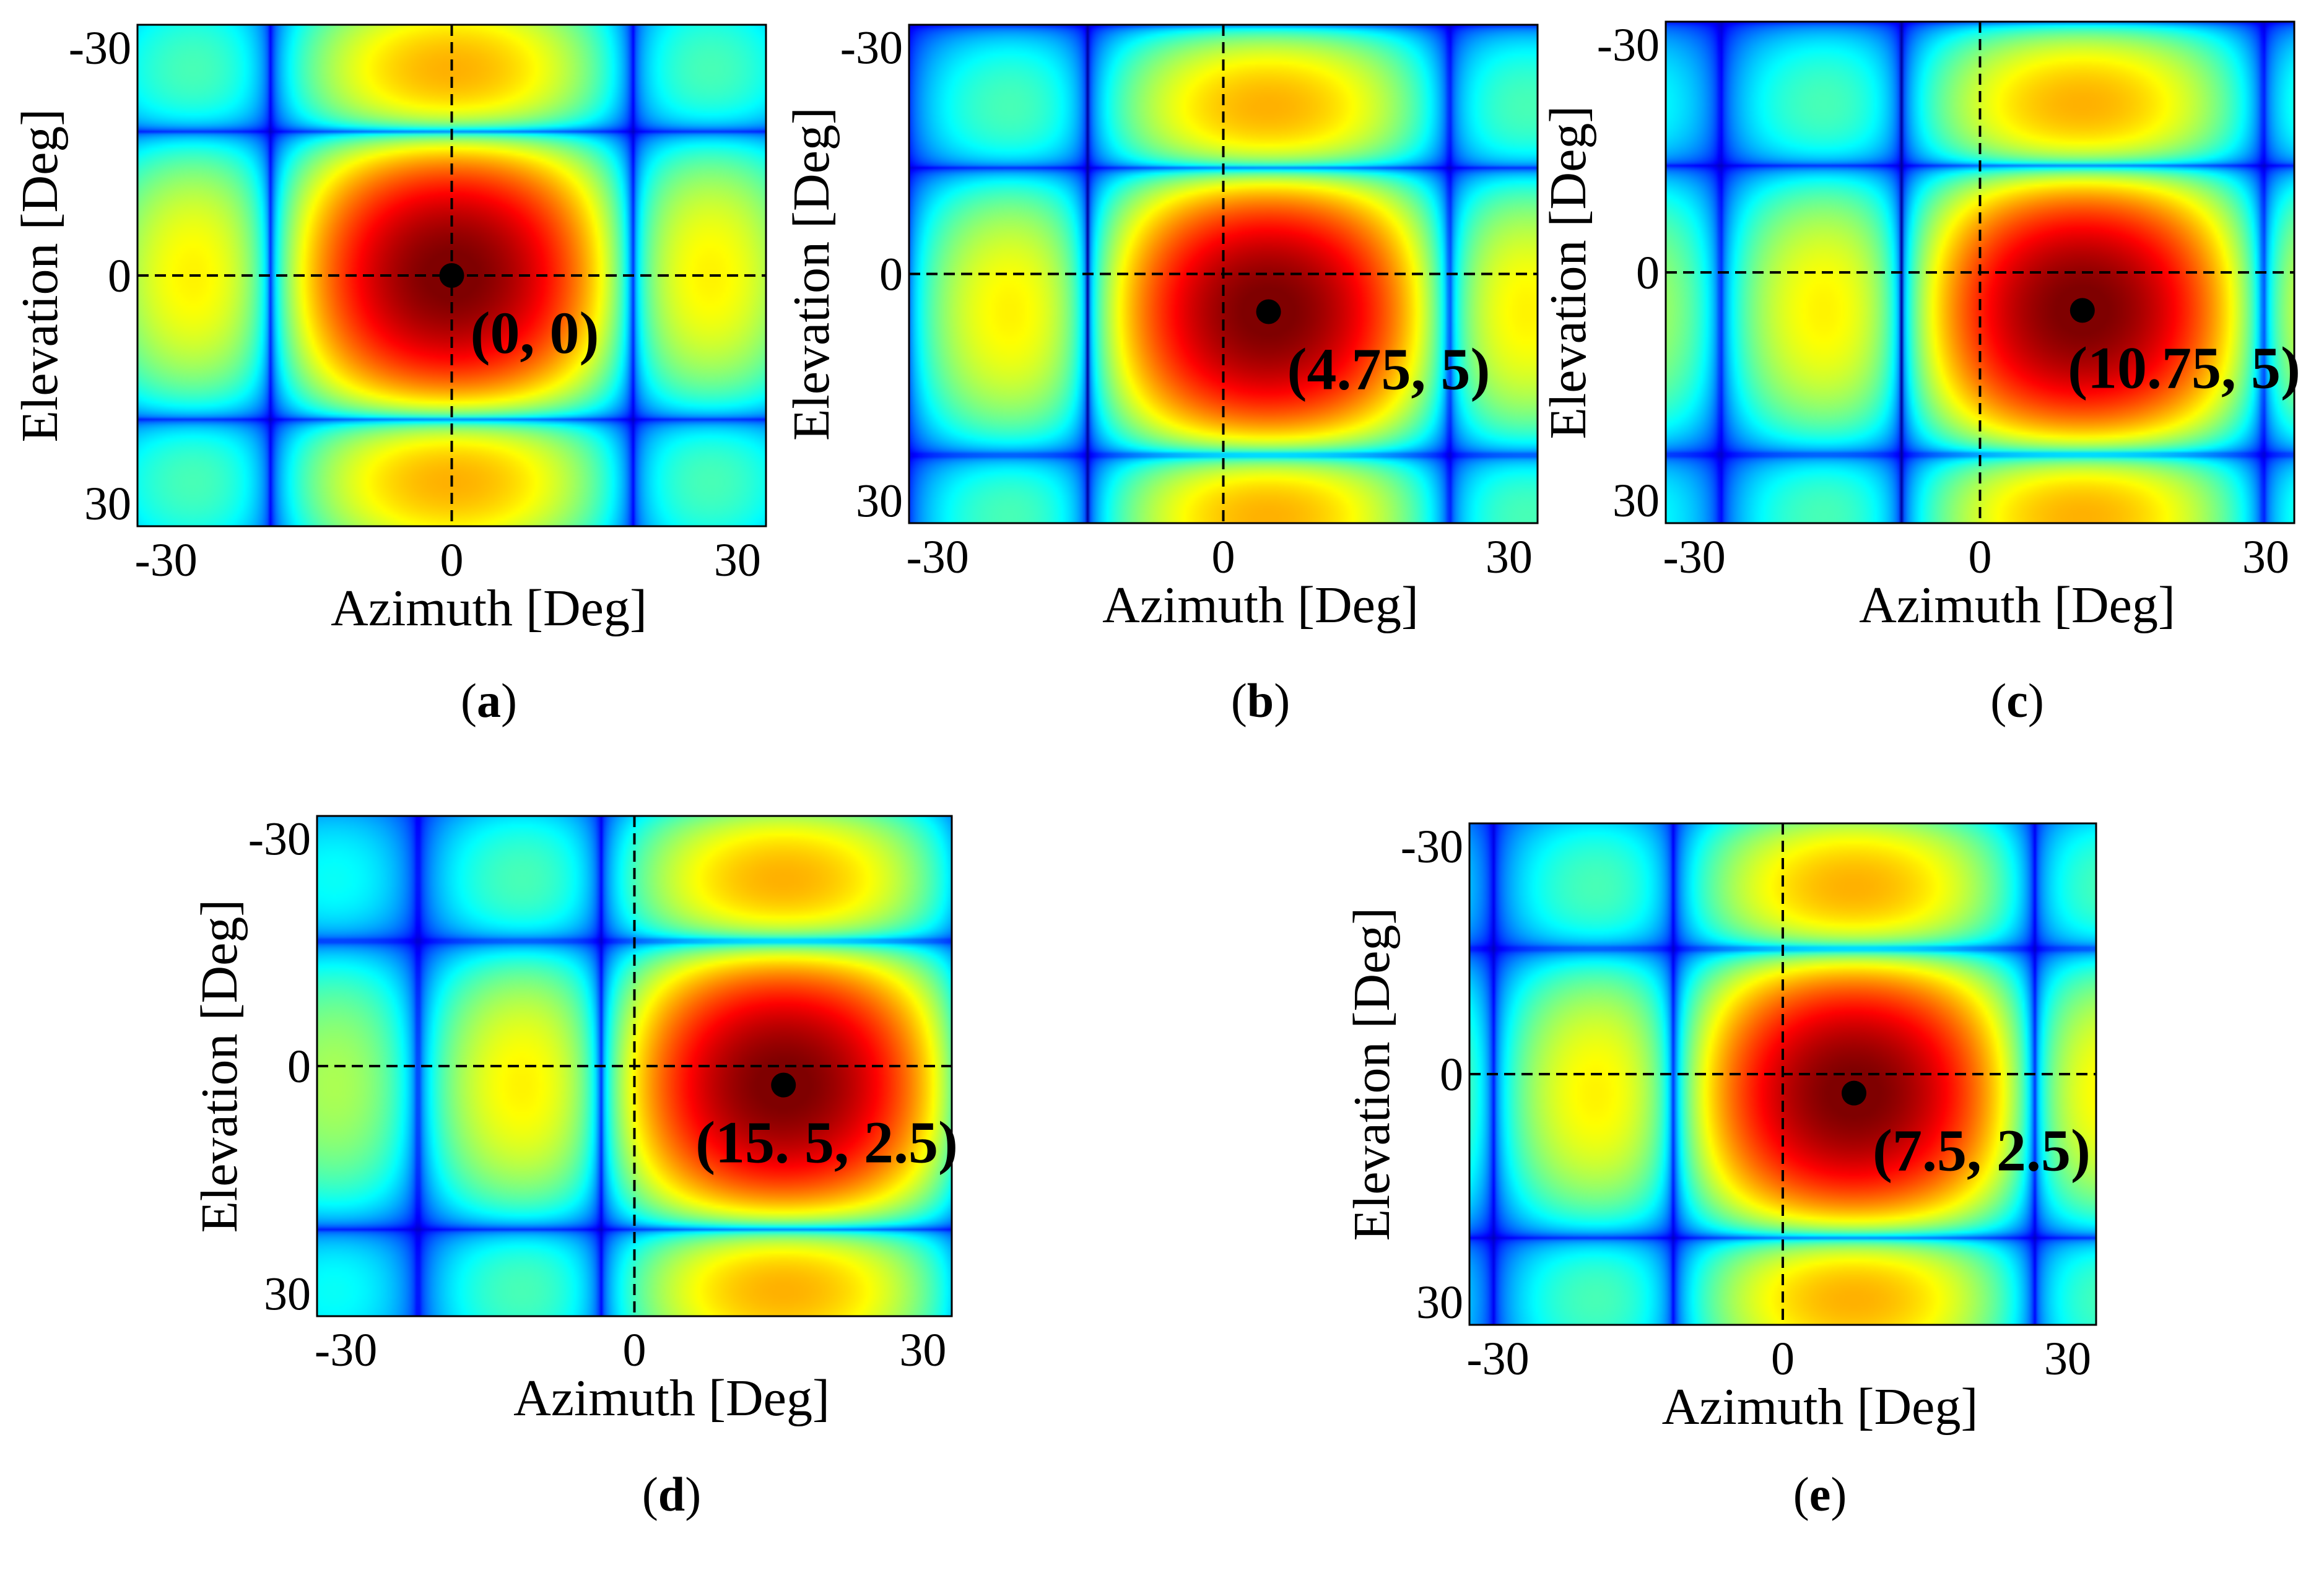 The image size is (2324, 1570). I want to click on panel-caption: (d), so click(671, 1494).